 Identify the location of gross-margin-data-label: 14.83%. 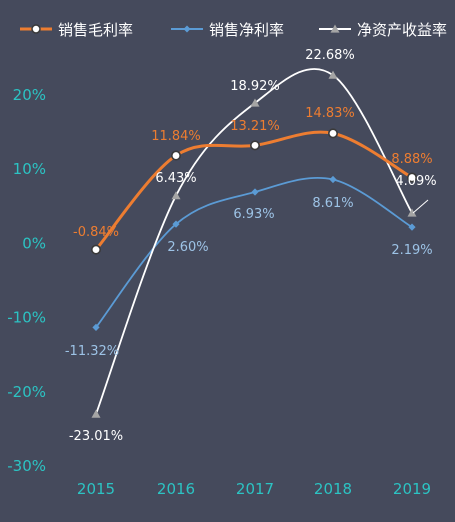
(330, 113).